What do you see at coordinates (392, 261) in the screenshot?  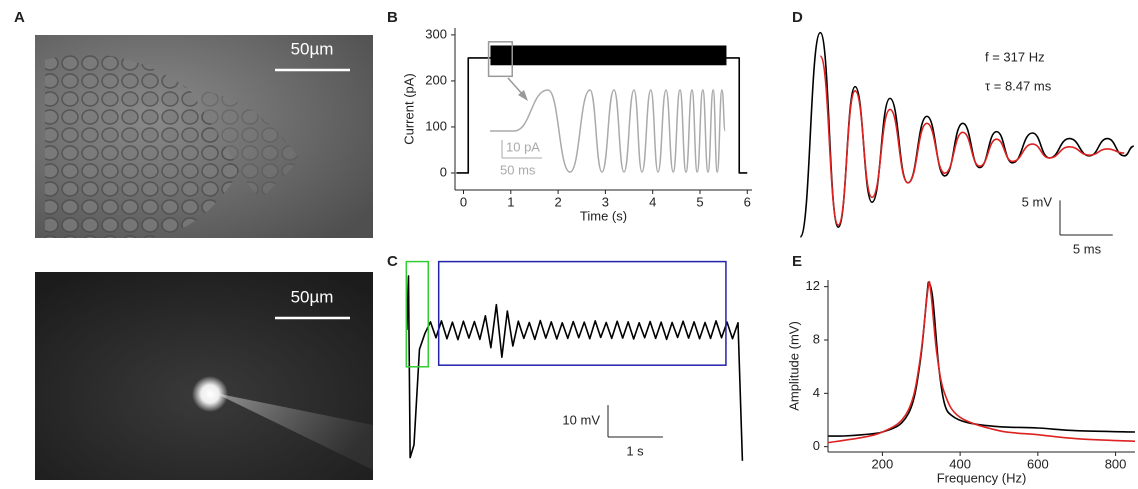 I see `panel-label: C` at bounding box center [392, 261].